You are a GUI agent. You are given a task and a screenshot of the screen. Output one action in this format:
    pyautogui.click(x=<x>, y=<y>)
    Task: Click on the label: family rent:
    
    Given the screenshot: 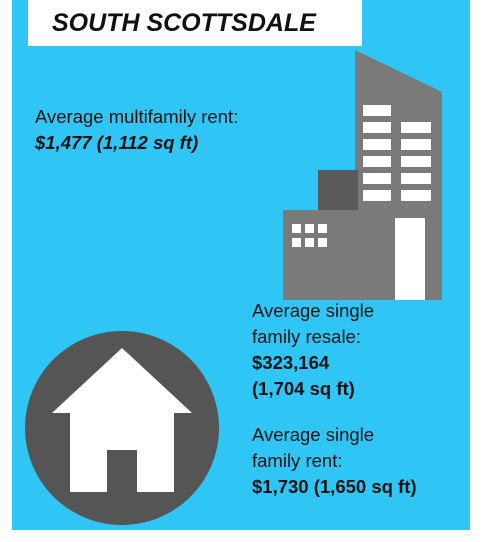 What is the action you would take?
    pyautogui.click(x=297, y=460)
    